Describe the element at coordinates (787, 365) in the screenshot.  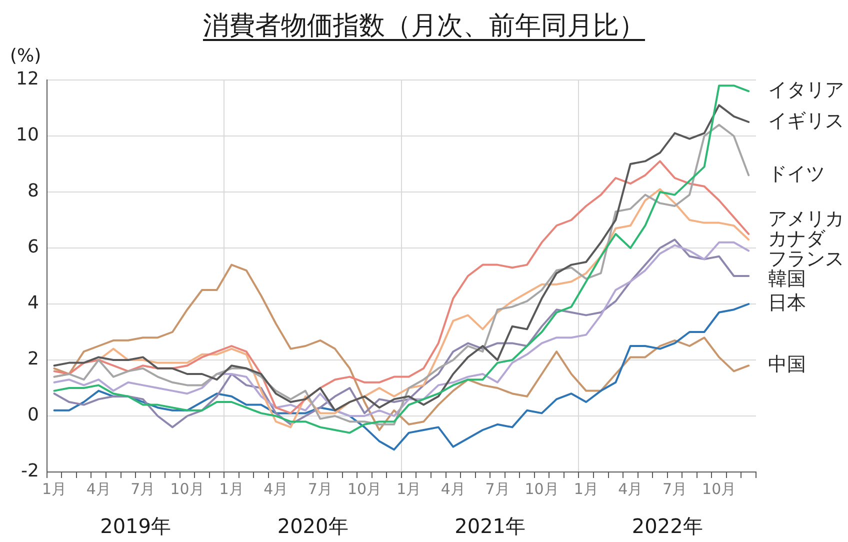
I see `series-label: 中国` at that location.